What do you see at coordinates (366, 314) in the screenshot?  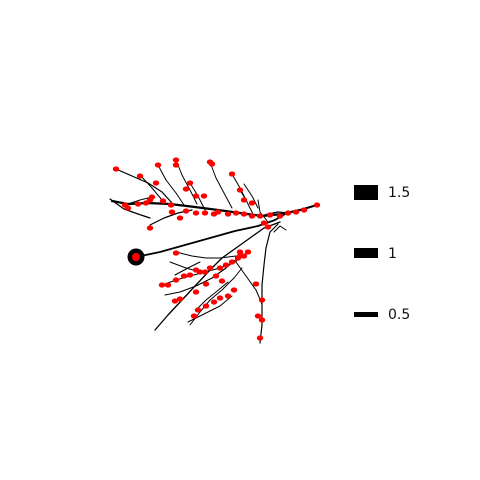 I see `legend-swatch-0.5` at bounding box center [366, 314].